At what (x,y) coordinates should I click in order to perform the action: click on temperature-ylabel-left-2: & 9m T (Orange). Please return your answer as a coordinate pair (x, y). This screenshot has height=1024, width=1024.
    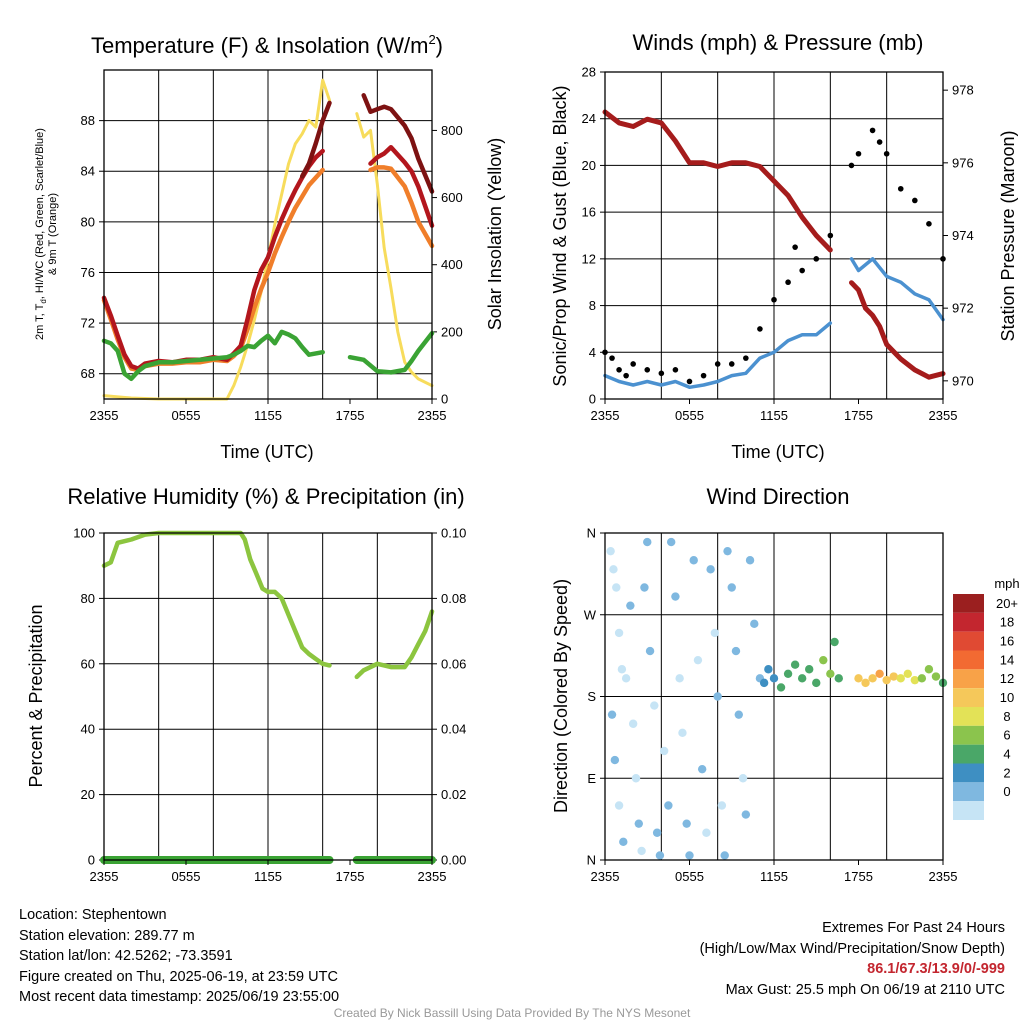
    Looking at the image, I should click on (53, 234).